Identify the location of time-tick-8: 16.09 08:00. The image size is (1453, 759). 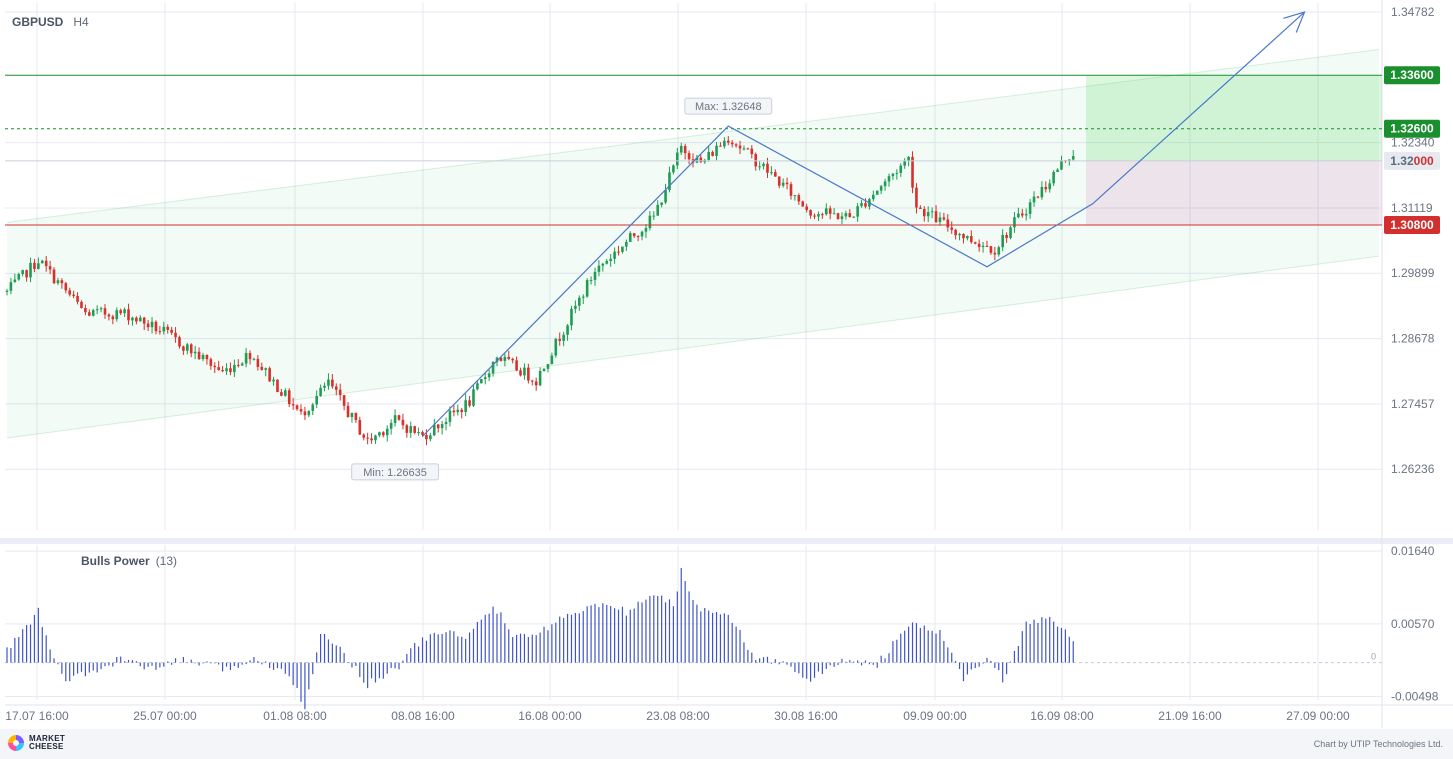
(1062, 716).